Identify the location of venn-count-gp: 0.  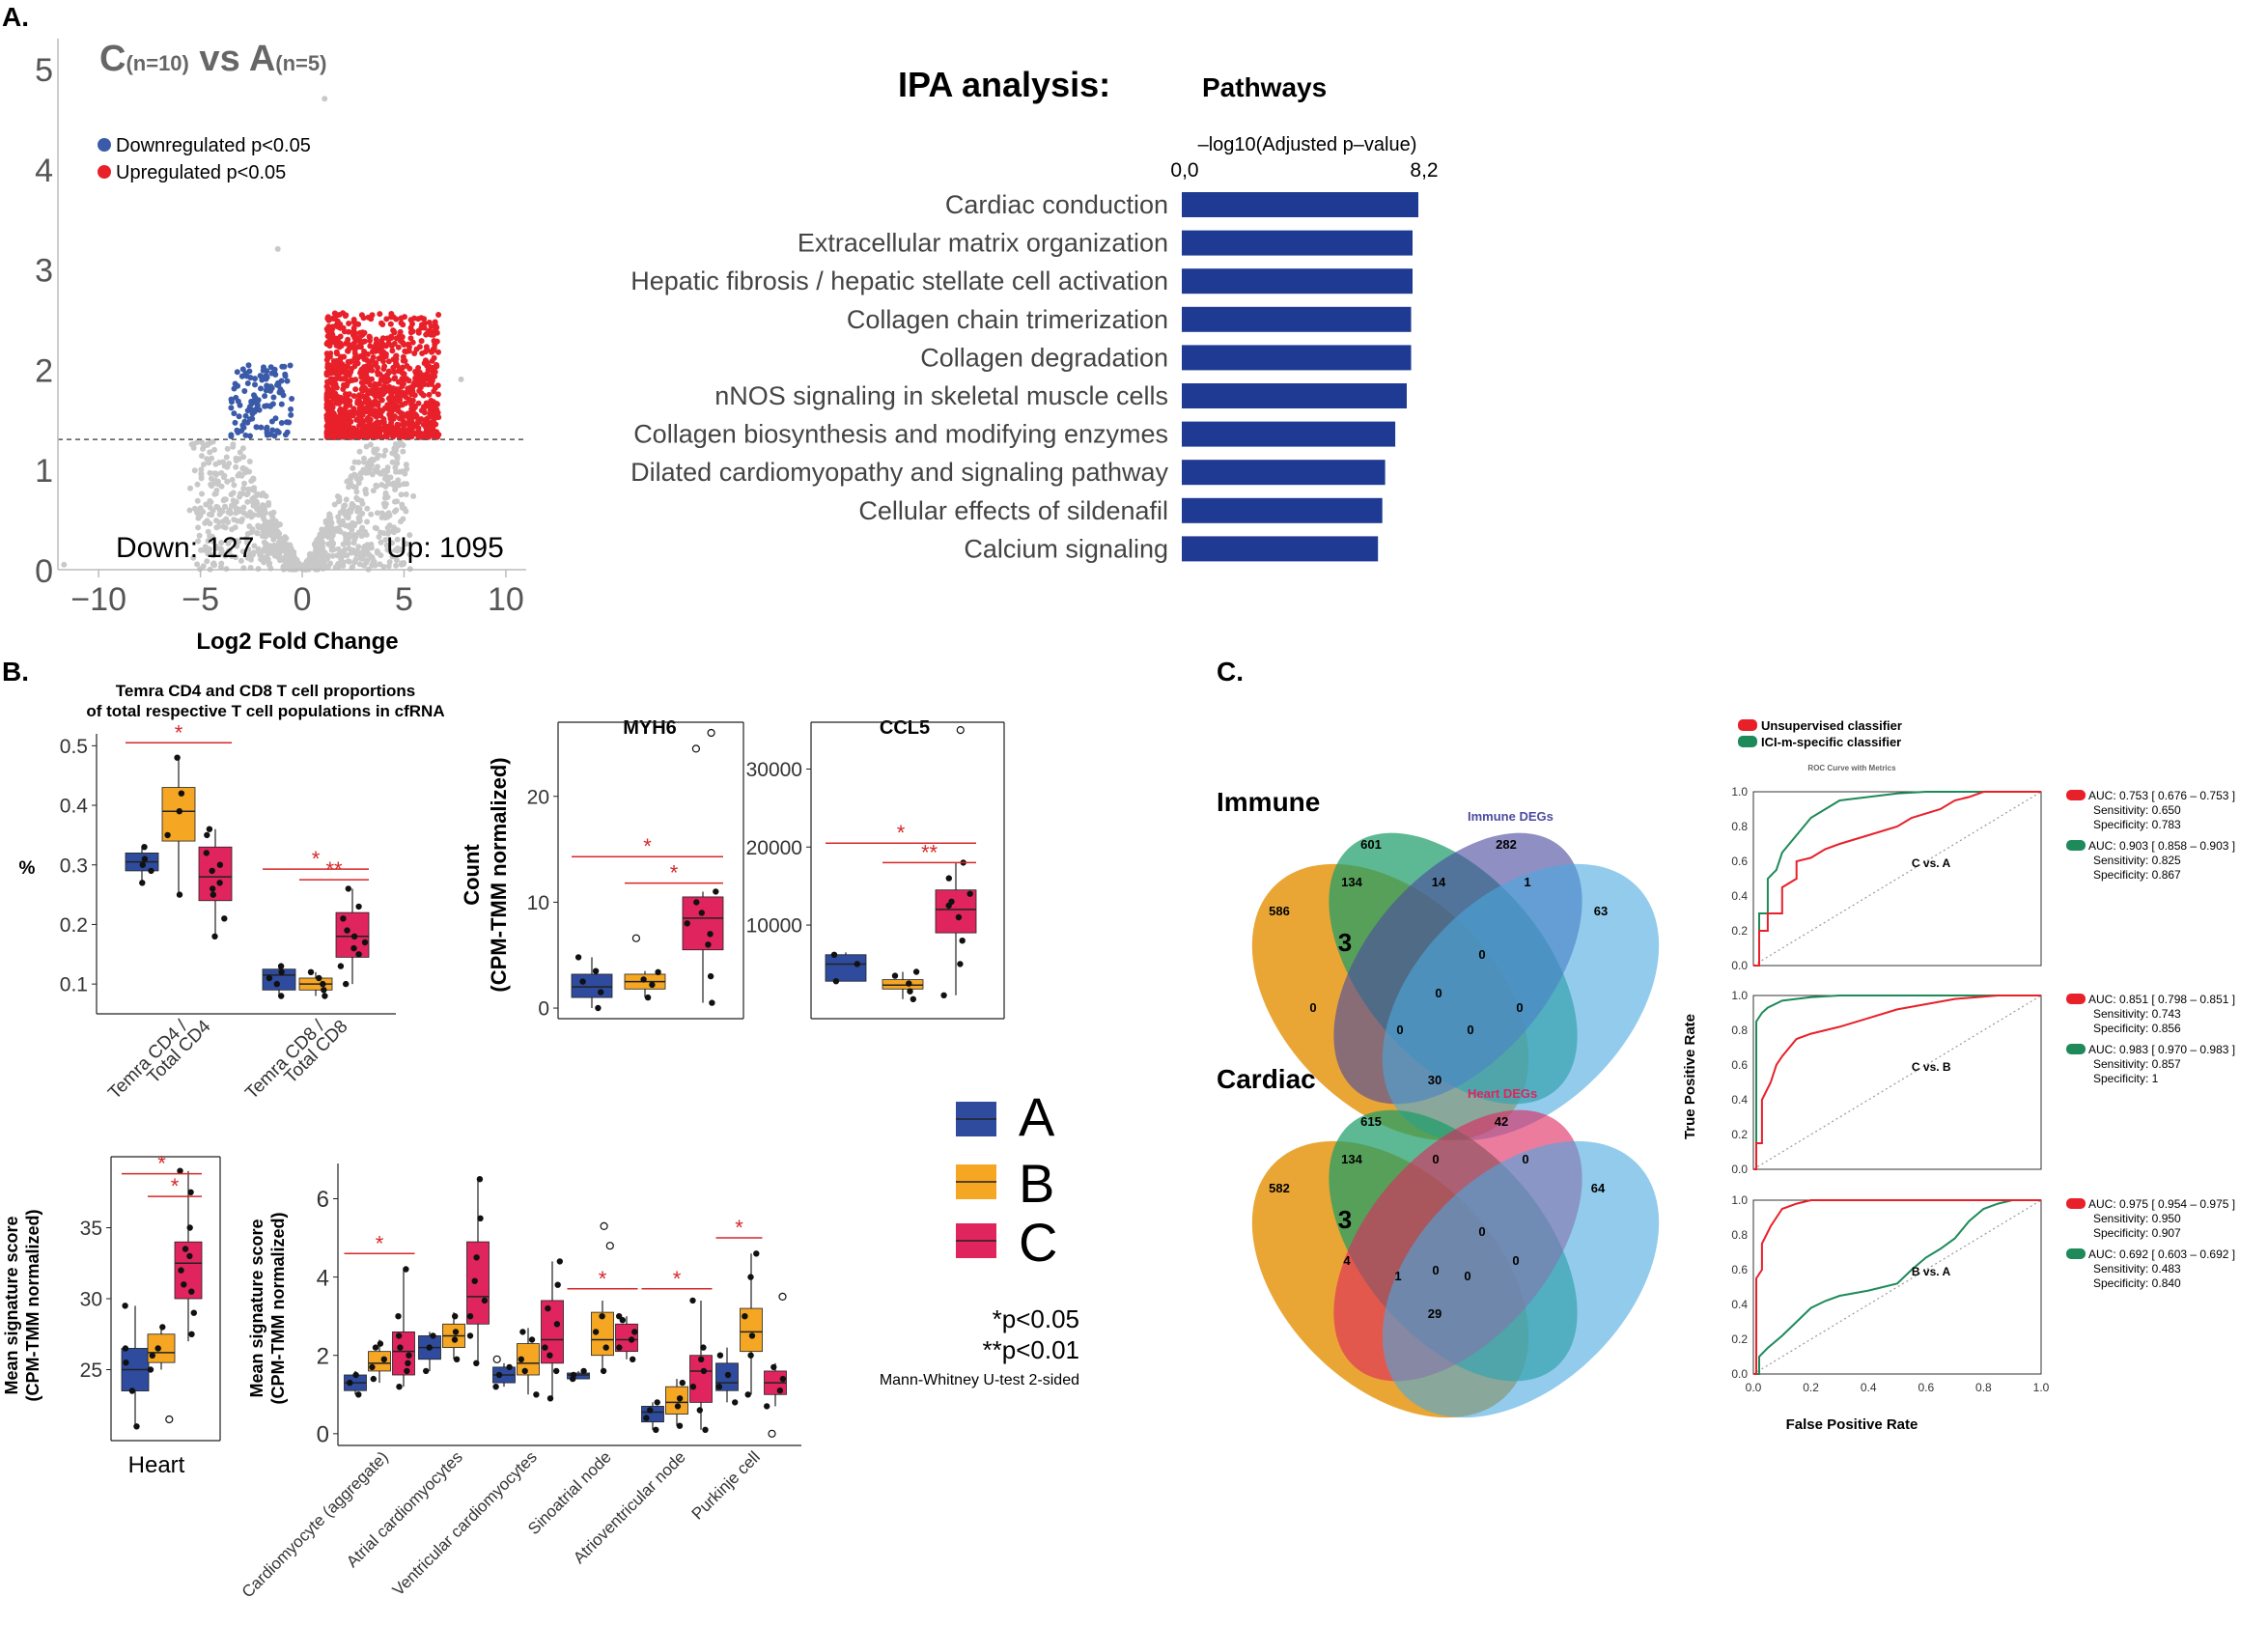
(1436, 1159).